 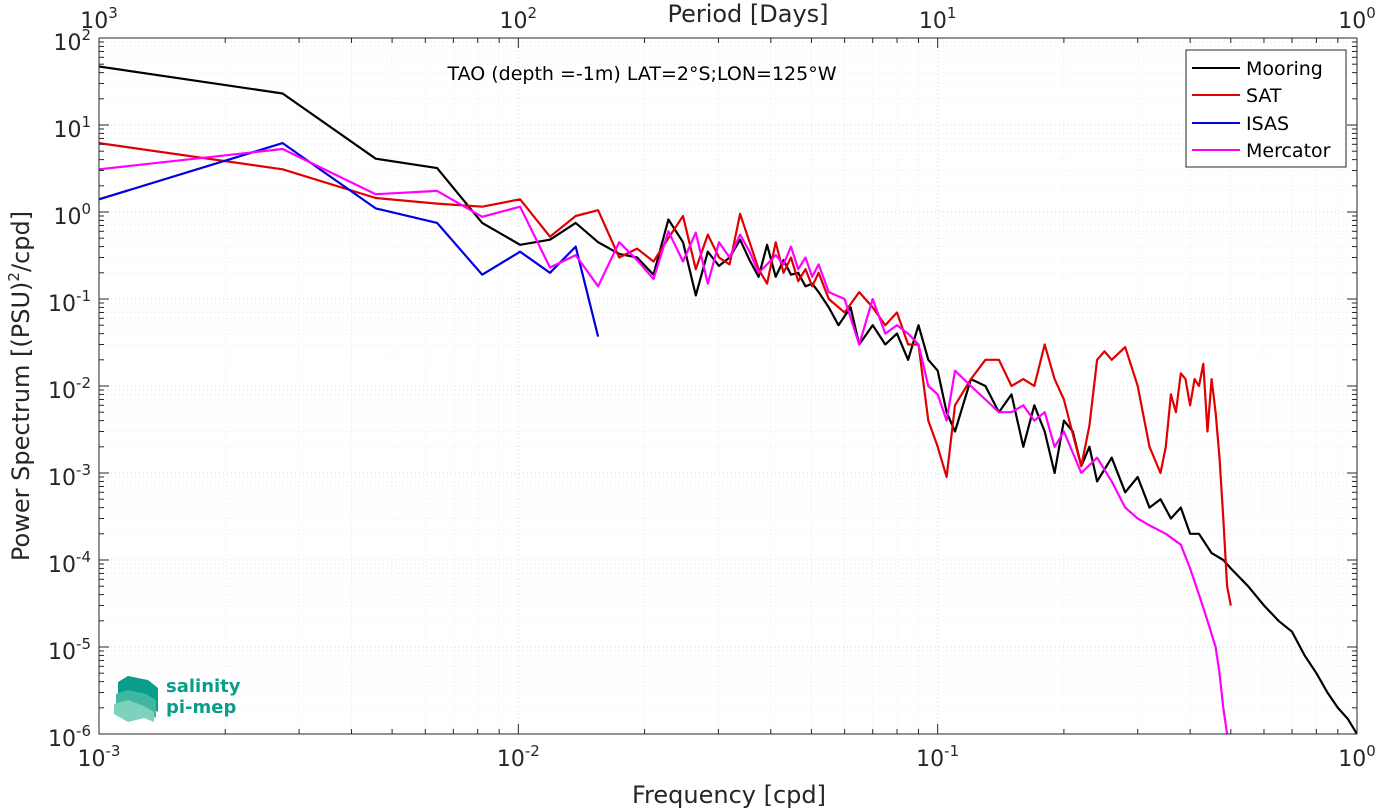 I want to click on legend: Mooring SAT ISAS Mercator, so click(x=1266, y=108).